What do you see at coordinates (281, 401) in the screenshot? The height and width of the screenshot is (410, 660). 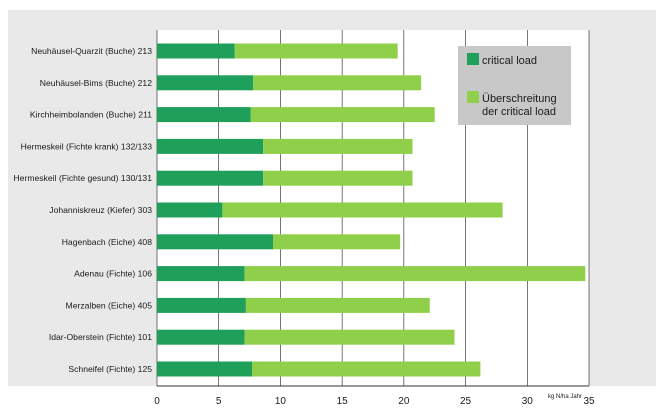 I see `x-tick-label: 10` at bounding box center [281, 401].